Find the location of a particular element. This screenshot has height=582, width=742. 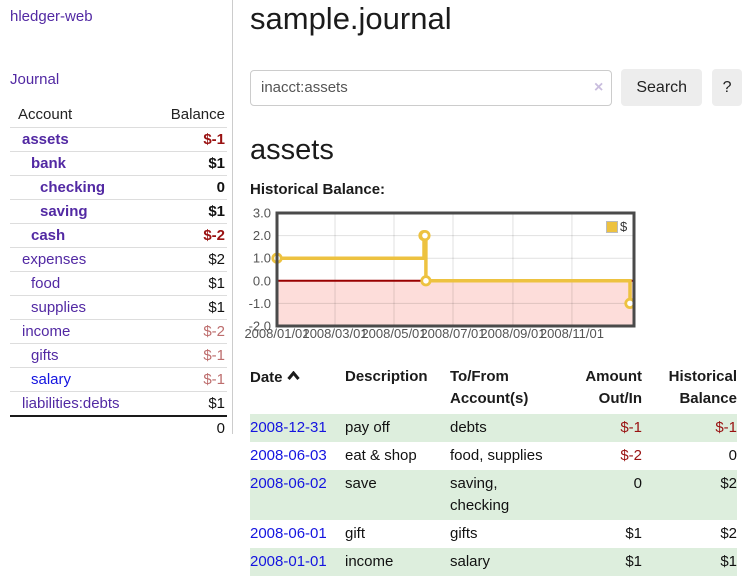

x-axis-tick-label: 2008/05/01 is located at coordinates (393, 333).